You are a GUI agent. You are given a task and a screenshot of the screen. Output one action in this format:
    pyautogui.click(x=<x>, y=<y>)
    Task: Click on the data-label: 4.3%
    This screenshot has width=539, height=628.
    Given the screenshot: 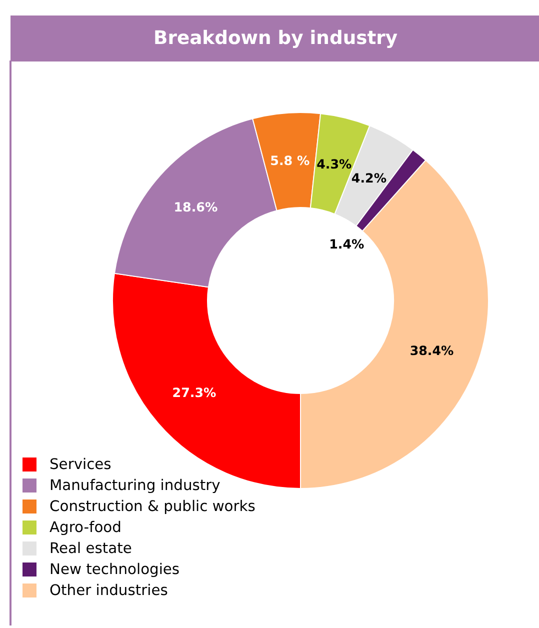 What is the action you would take?
    pyautogui.click(x=334, y=164)
    